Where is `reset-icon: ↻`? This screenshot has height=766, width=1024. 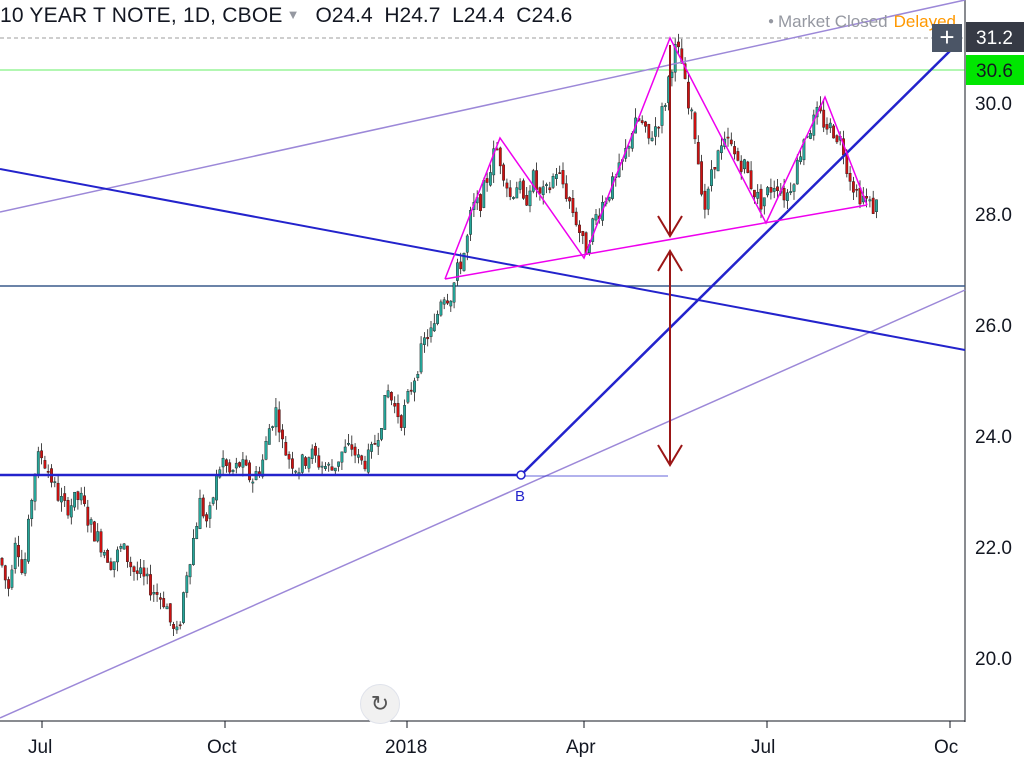 reset-icon: ↻ is located at coordinates (380, 704).